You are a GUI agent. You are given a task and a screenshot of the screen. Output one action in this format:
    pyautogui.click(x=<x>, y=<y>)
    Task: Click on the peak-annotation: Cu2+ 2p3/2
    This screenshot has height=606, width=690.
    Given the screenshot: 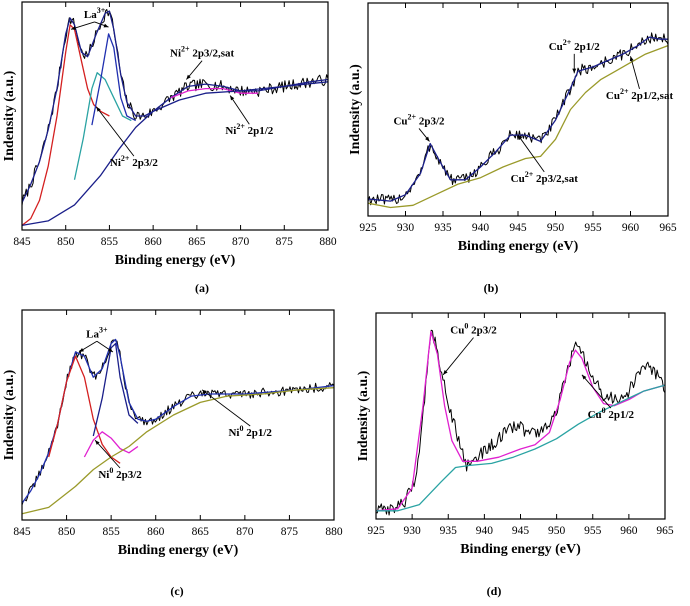 What is the action you would take?
    pyautogui.click(x=419, y=119)
    